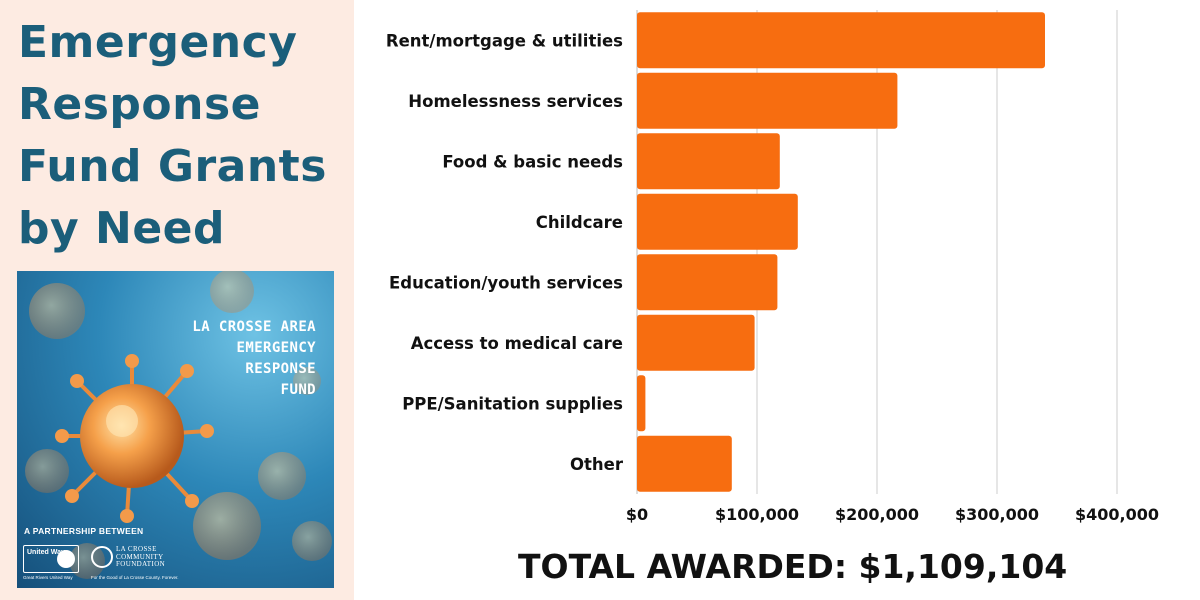  I want to click on foundation-logo-icon, so click(102, 557).